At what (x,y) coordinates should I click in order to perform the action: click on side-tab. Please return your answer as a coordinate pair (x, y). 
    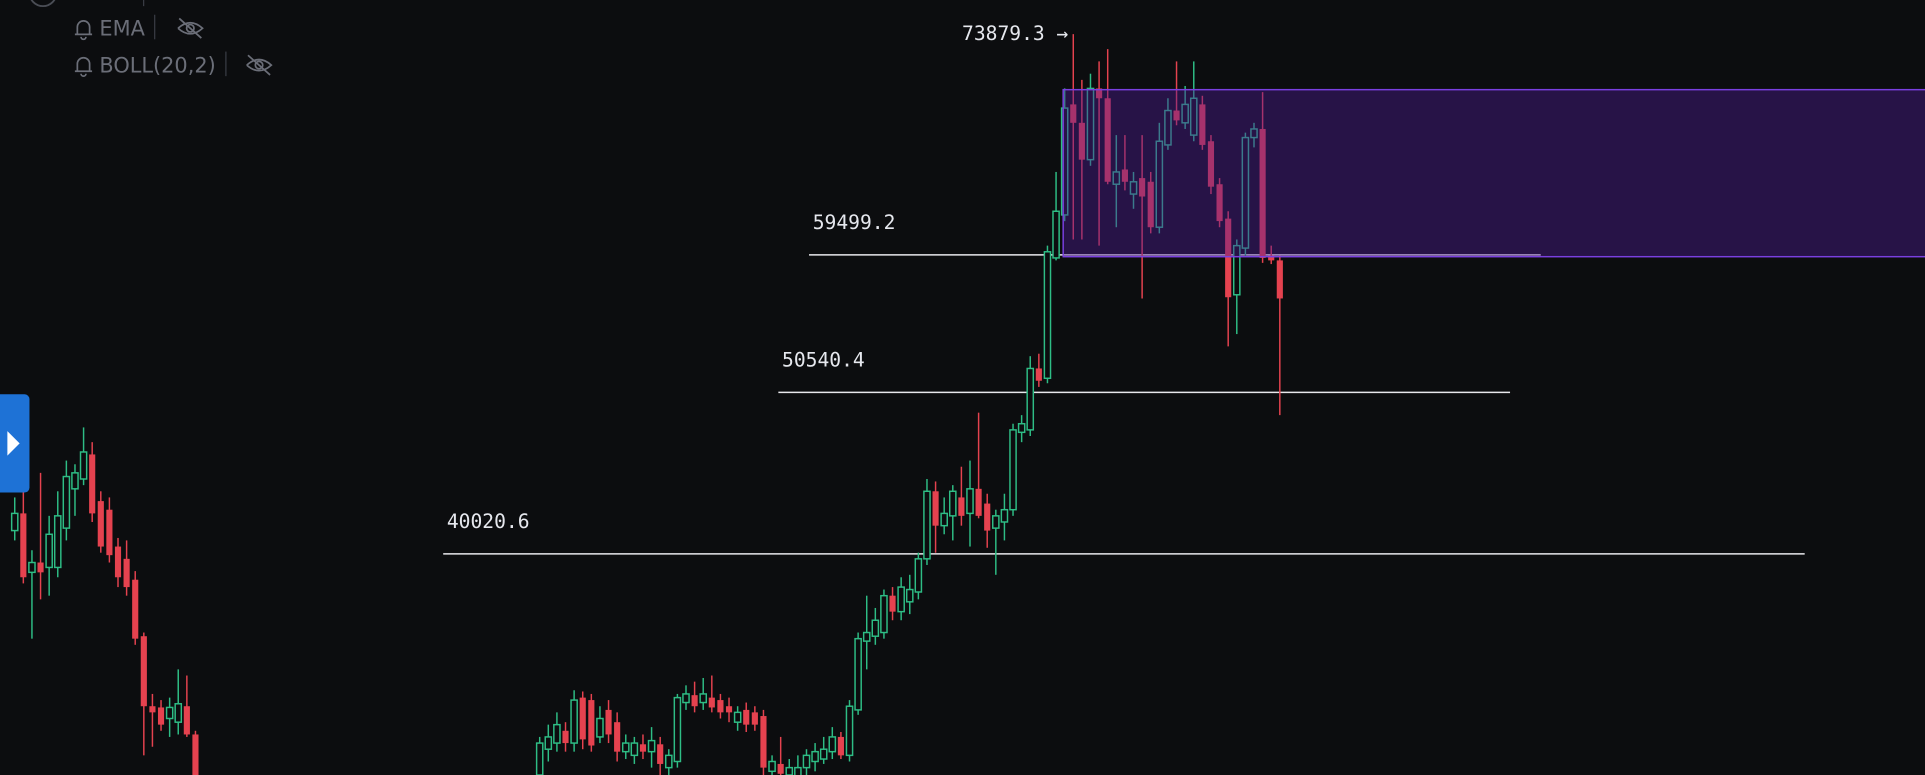
    Looking at the image, I should click on (15, 443).